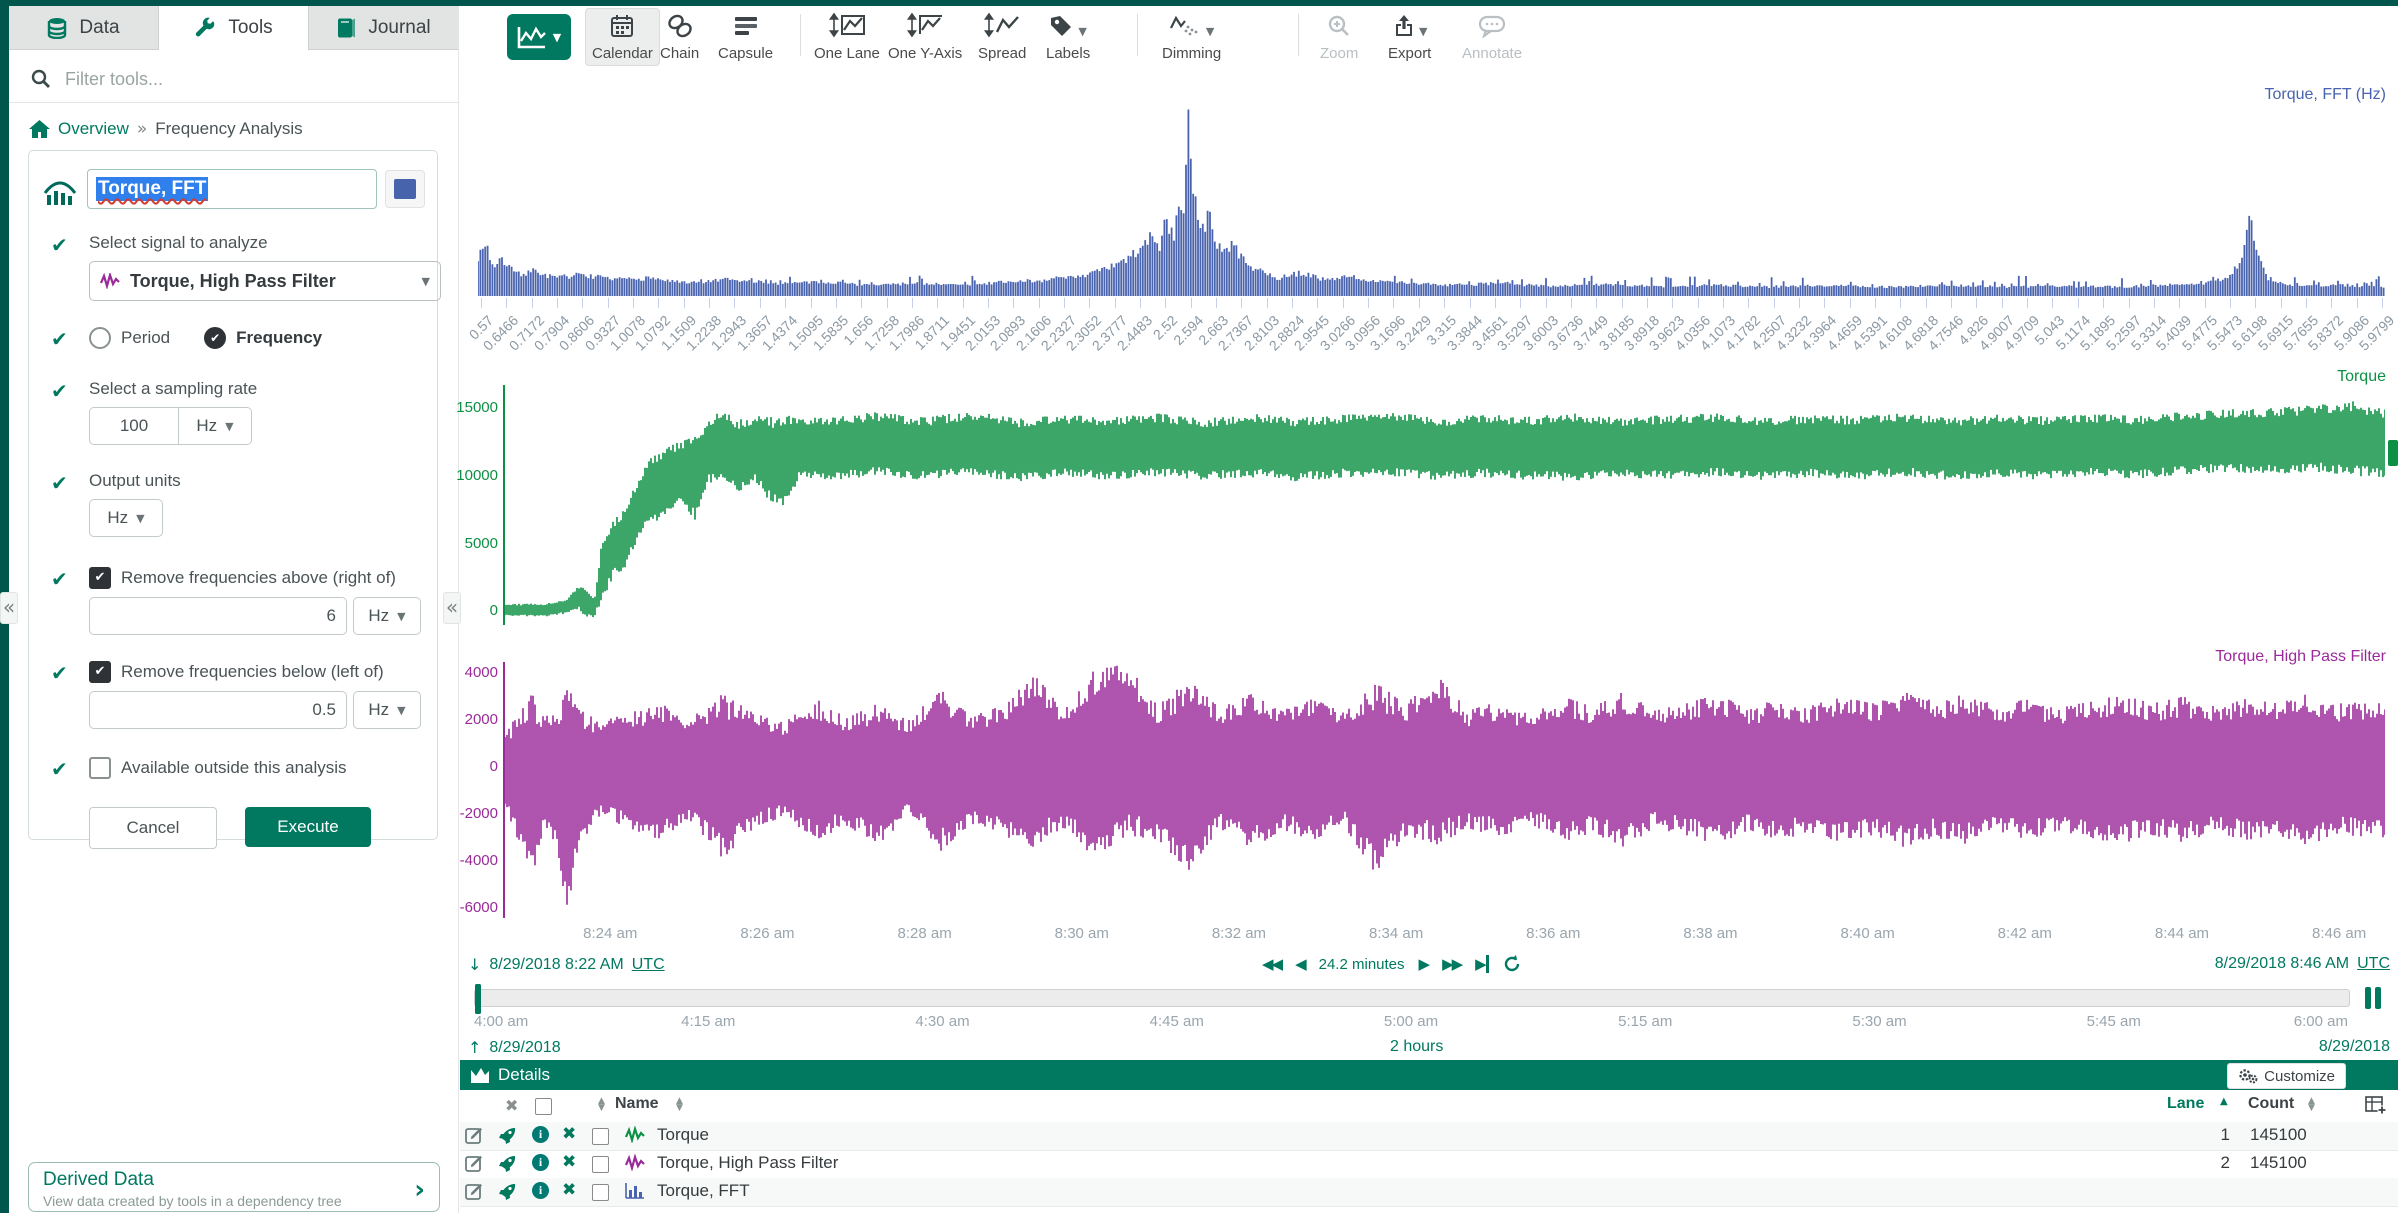  What do you see at coordinates (2354, 1046) in the screenshot?
I see `investigate-date-right: 8/29/2018` at bounding box center [2354, 1046].